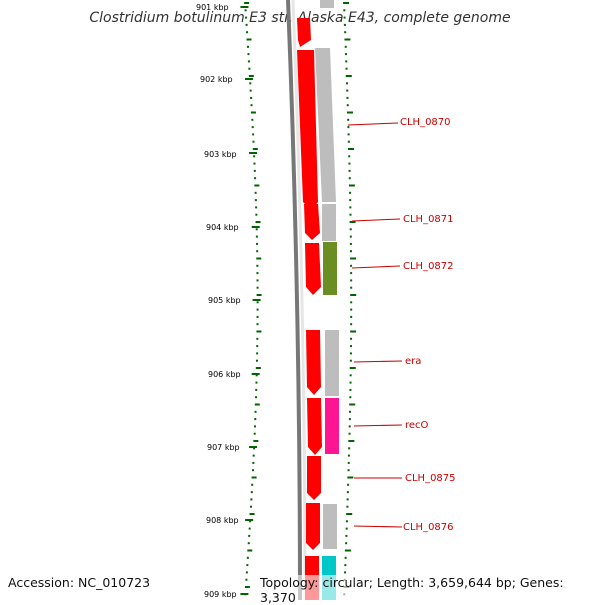  Describe the element at coordinates (222, 227) in the screenshot. I see `tick-label: 904 kbp` at that location.